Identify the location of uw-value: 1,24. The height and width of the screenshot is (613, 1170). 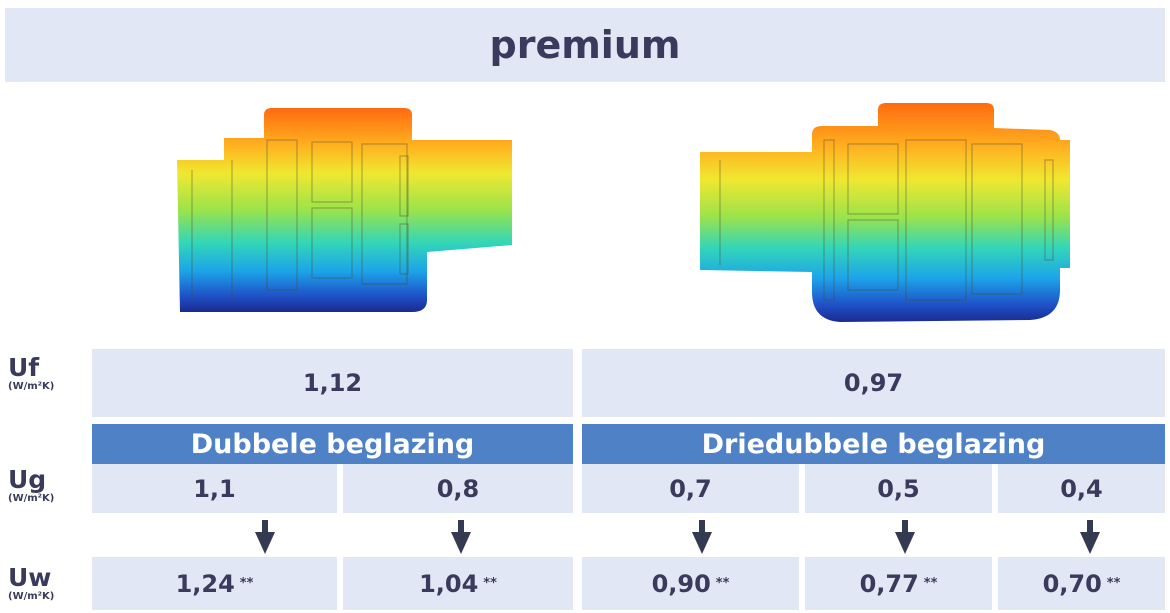
(205, 583).